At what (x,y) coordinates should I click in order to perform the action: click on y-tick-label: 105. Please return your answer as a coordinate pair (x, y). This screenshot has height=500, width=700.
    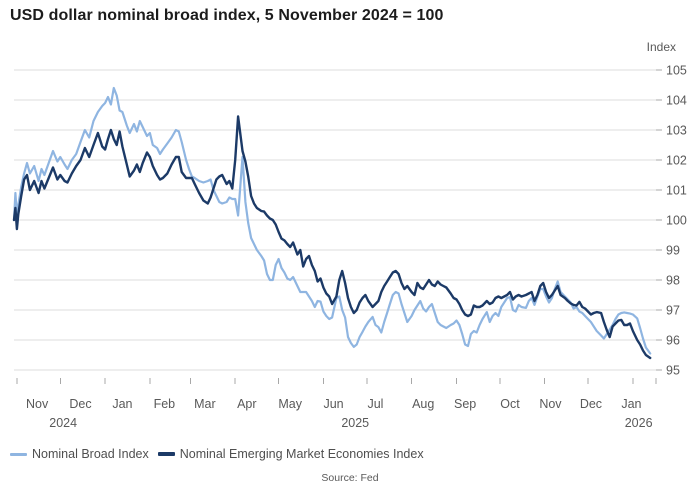
    Looking at the image, I should click on (676, 71).